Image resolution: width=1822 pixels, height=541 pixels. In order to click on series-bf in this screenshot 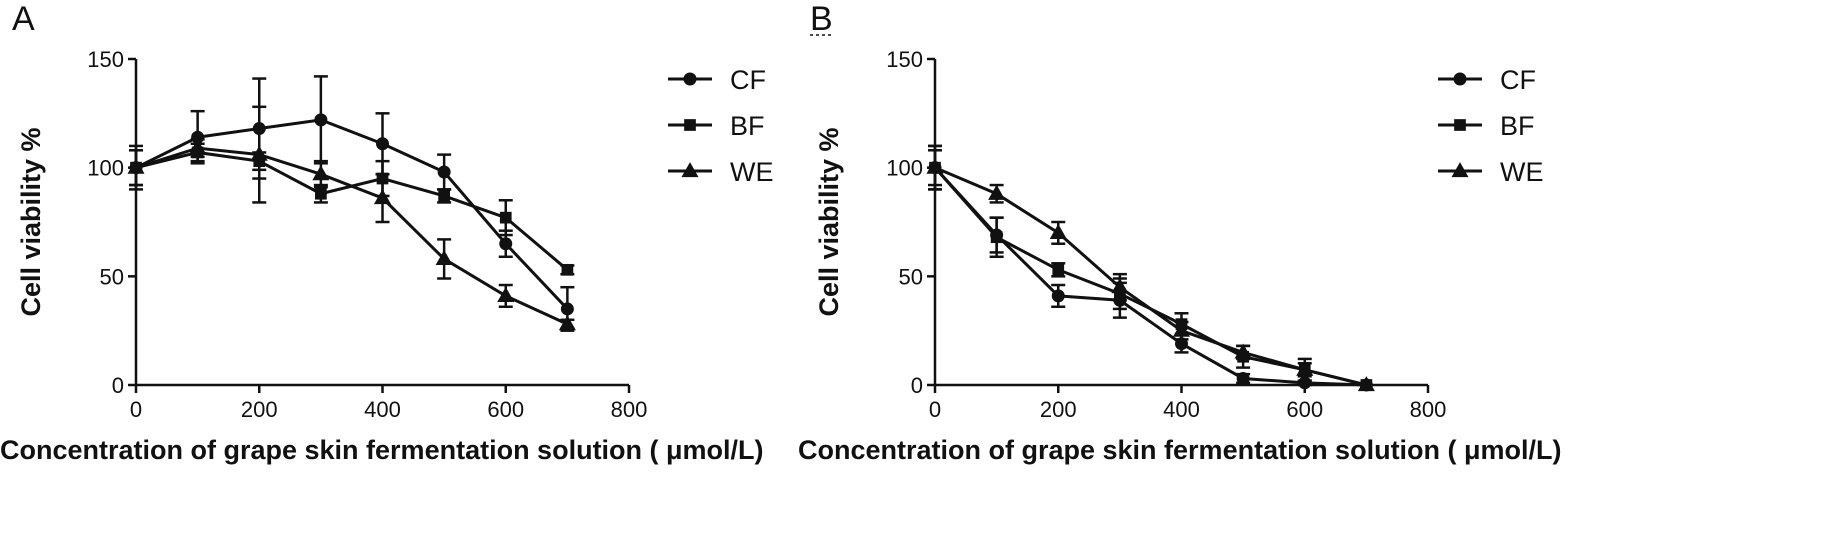, I will do `click(1150, 270)`.